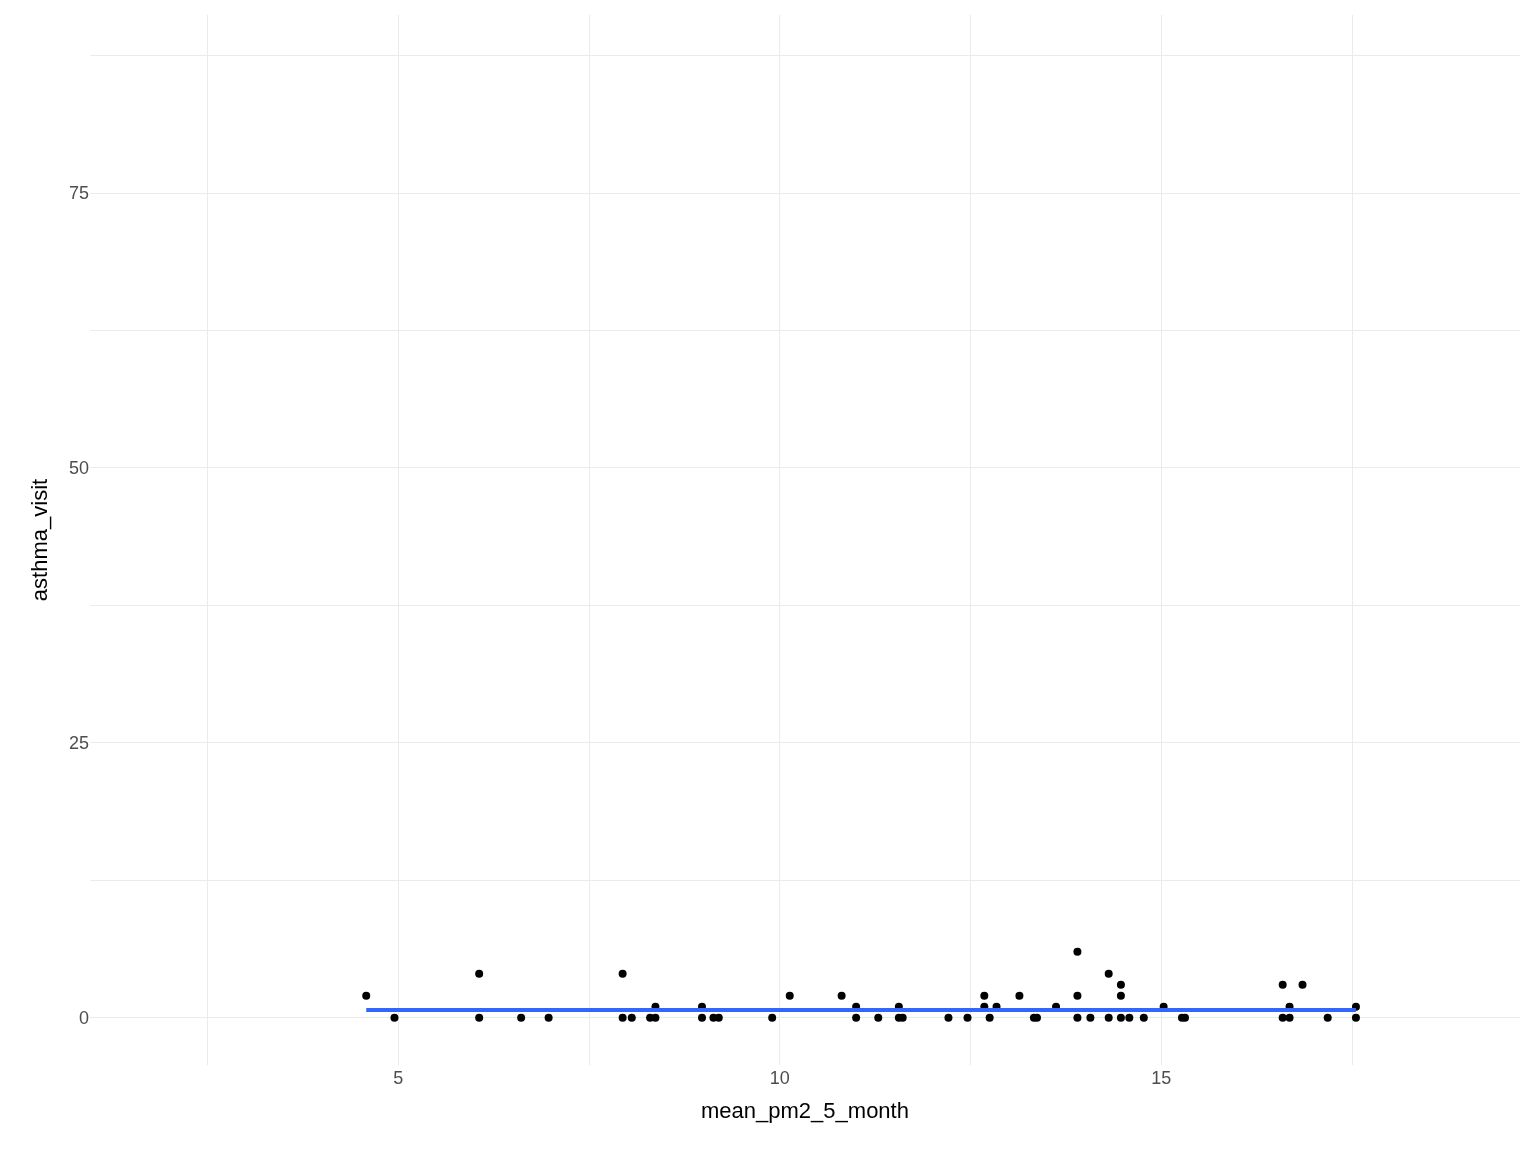 The image size is (1536, 1152). I want to click on y-tick-label: 0, so click(83, 1018).